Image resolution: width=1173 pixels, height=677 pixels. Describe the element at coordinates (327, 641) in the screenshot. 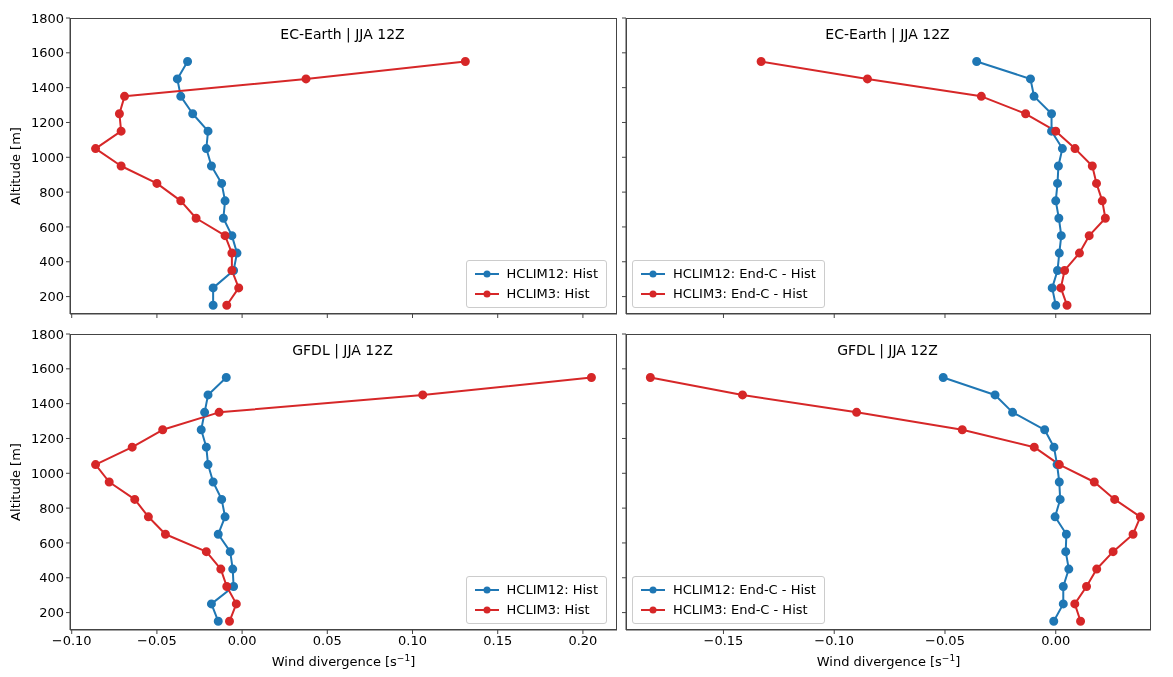

I see `x-tick-label: 0.05` at that location.